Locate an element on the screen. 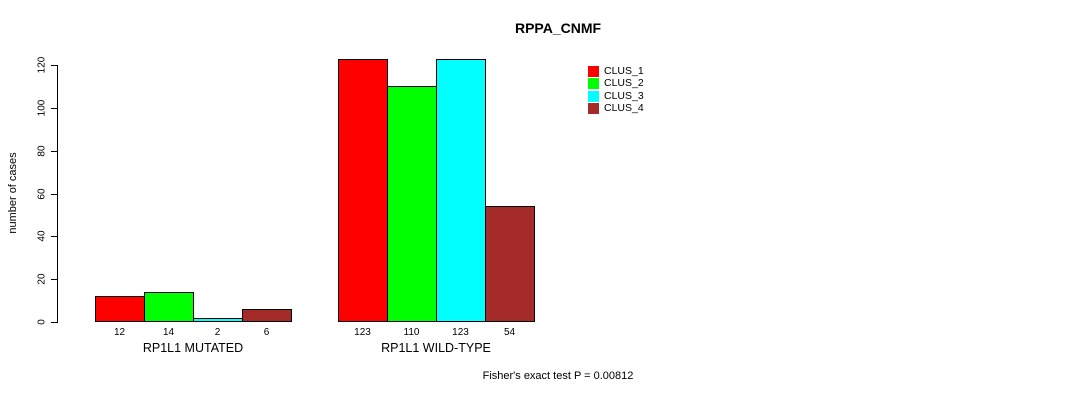 The width and height of the screenshot is (1090, 400). legend-item-clus_2: CLUS_2 is located at coordinates (616, 83).